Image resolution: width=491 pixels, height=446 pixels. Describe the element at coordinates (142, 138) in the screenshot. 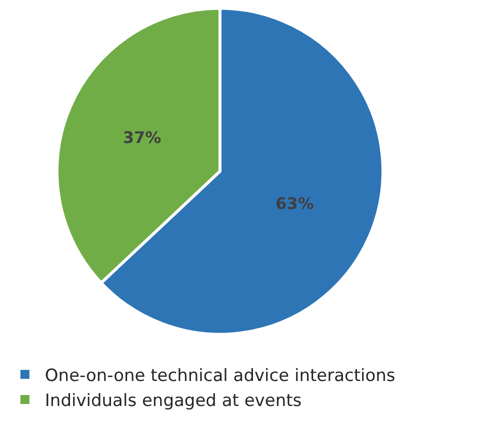

I see `data-label: 37%` at that location.